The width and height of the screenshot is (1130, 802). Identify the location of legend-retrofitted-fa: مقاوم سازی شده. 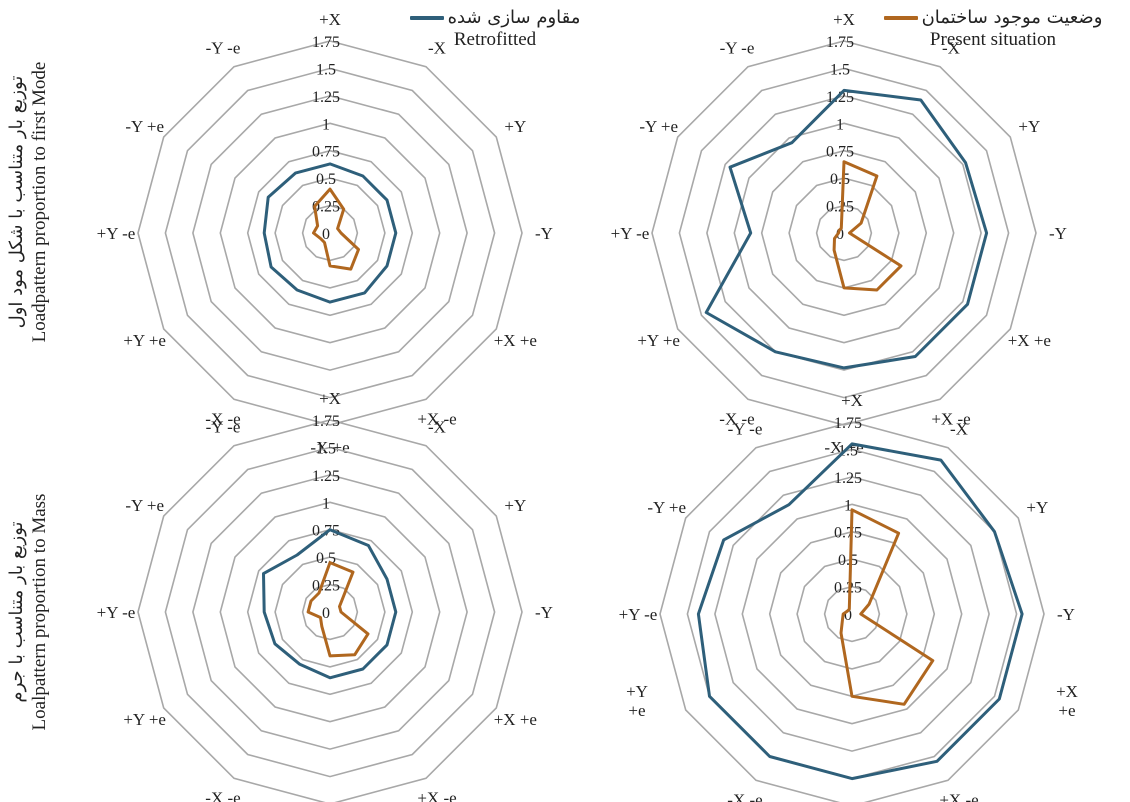
(514, 17).